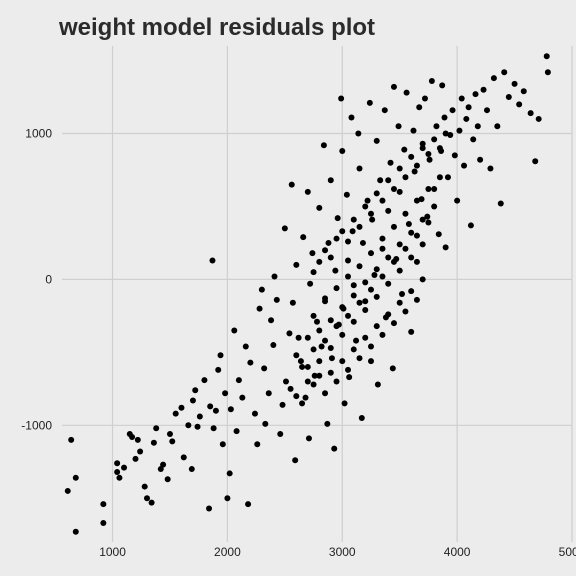 The image size is (576, 576). I want to click on x-tick-label: 4000, so click(457, 552).